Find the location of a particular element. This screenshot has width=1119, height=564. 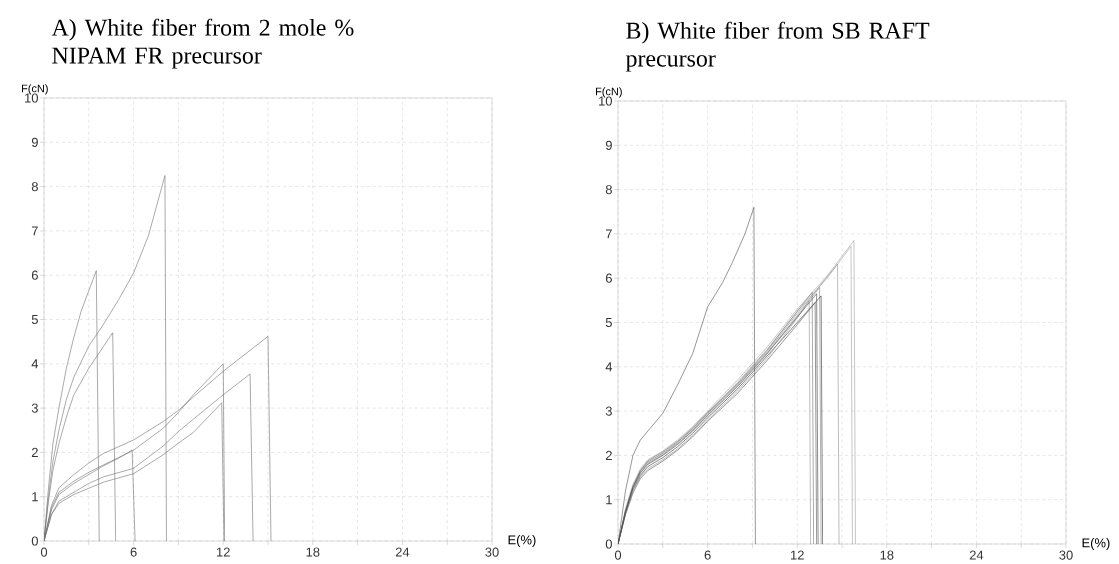

chart-title: A) White fiber from 2 mole % NIPAM FR precursor is located at coordinates (202, 43).